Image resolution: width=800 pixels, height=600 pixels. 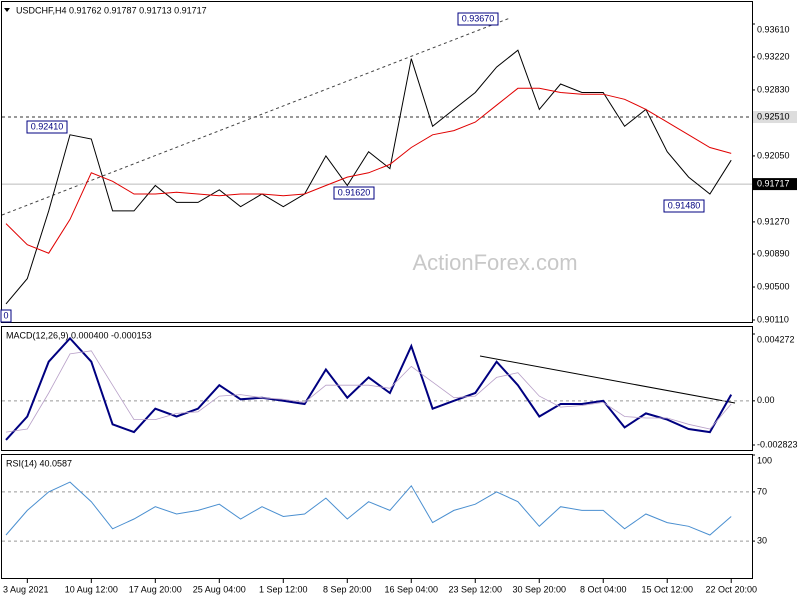 What do you see at coordinates (773, 319) in the screenshot?
I see `y-tick-label: 0.90110` at bounding box center [773, 319].